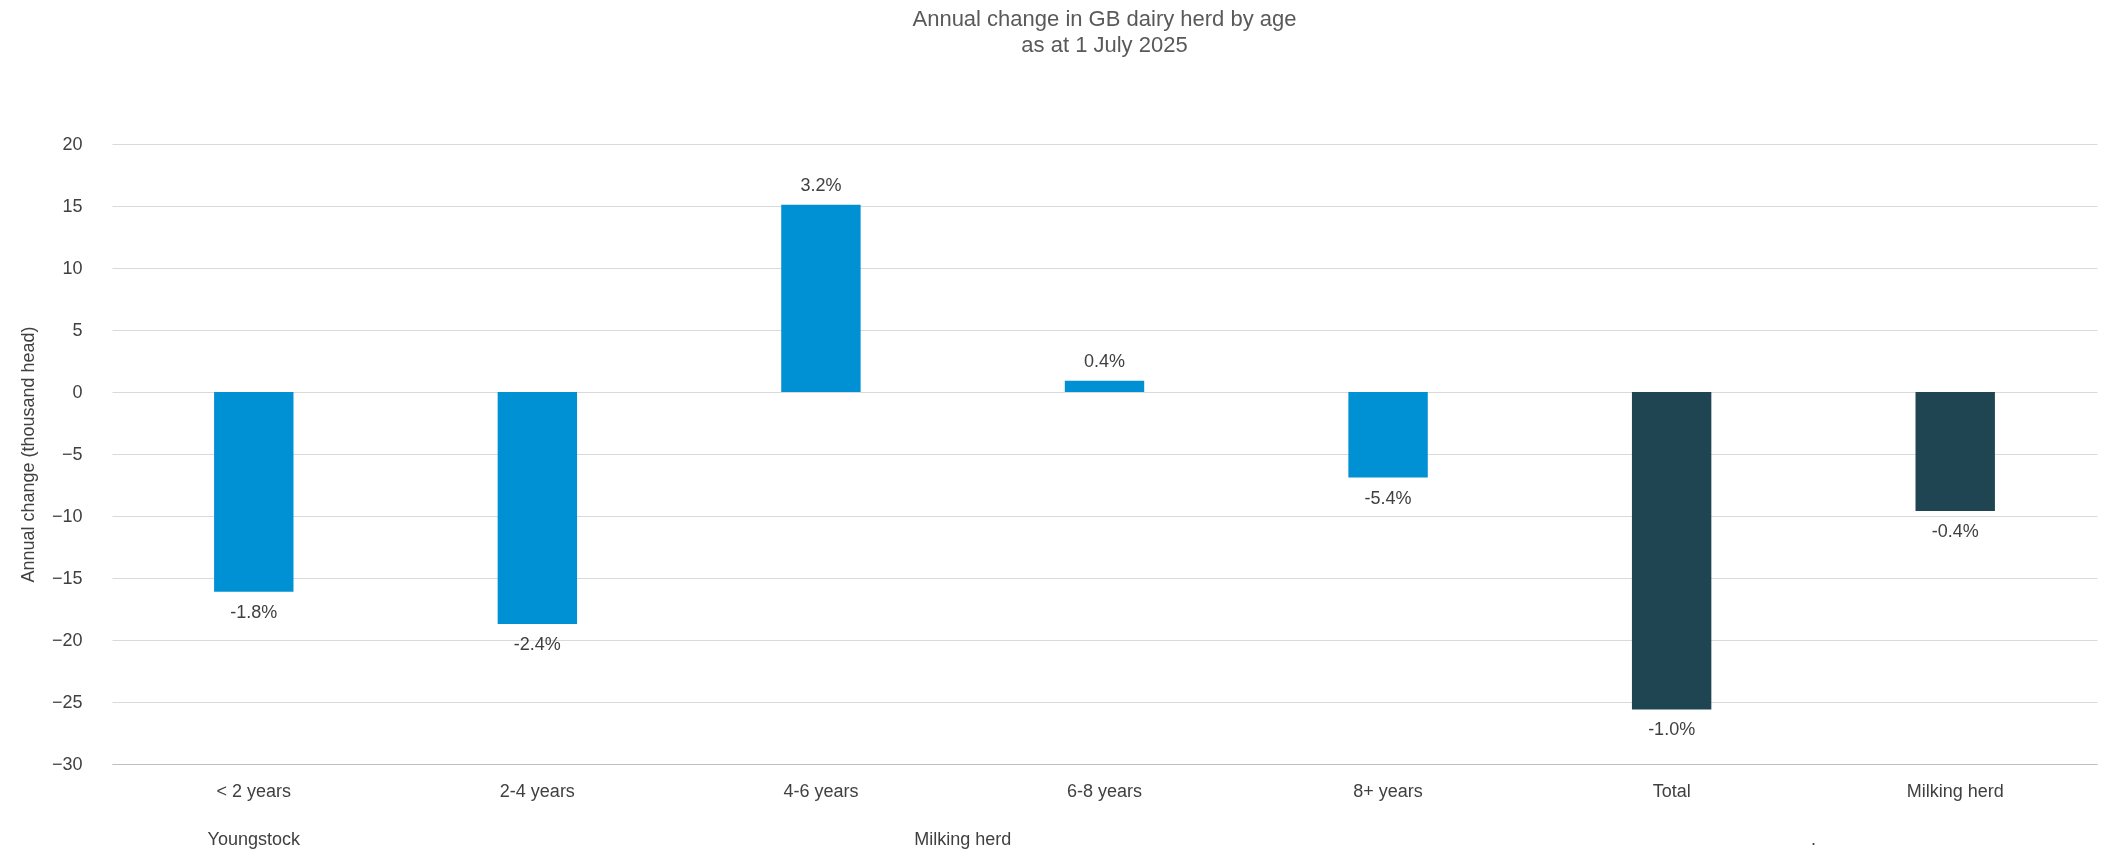  What do you see at coordinates (1672, 729) in the screenshot?
I see `annotation: -1.0%` at bounding box center [1672, 729].